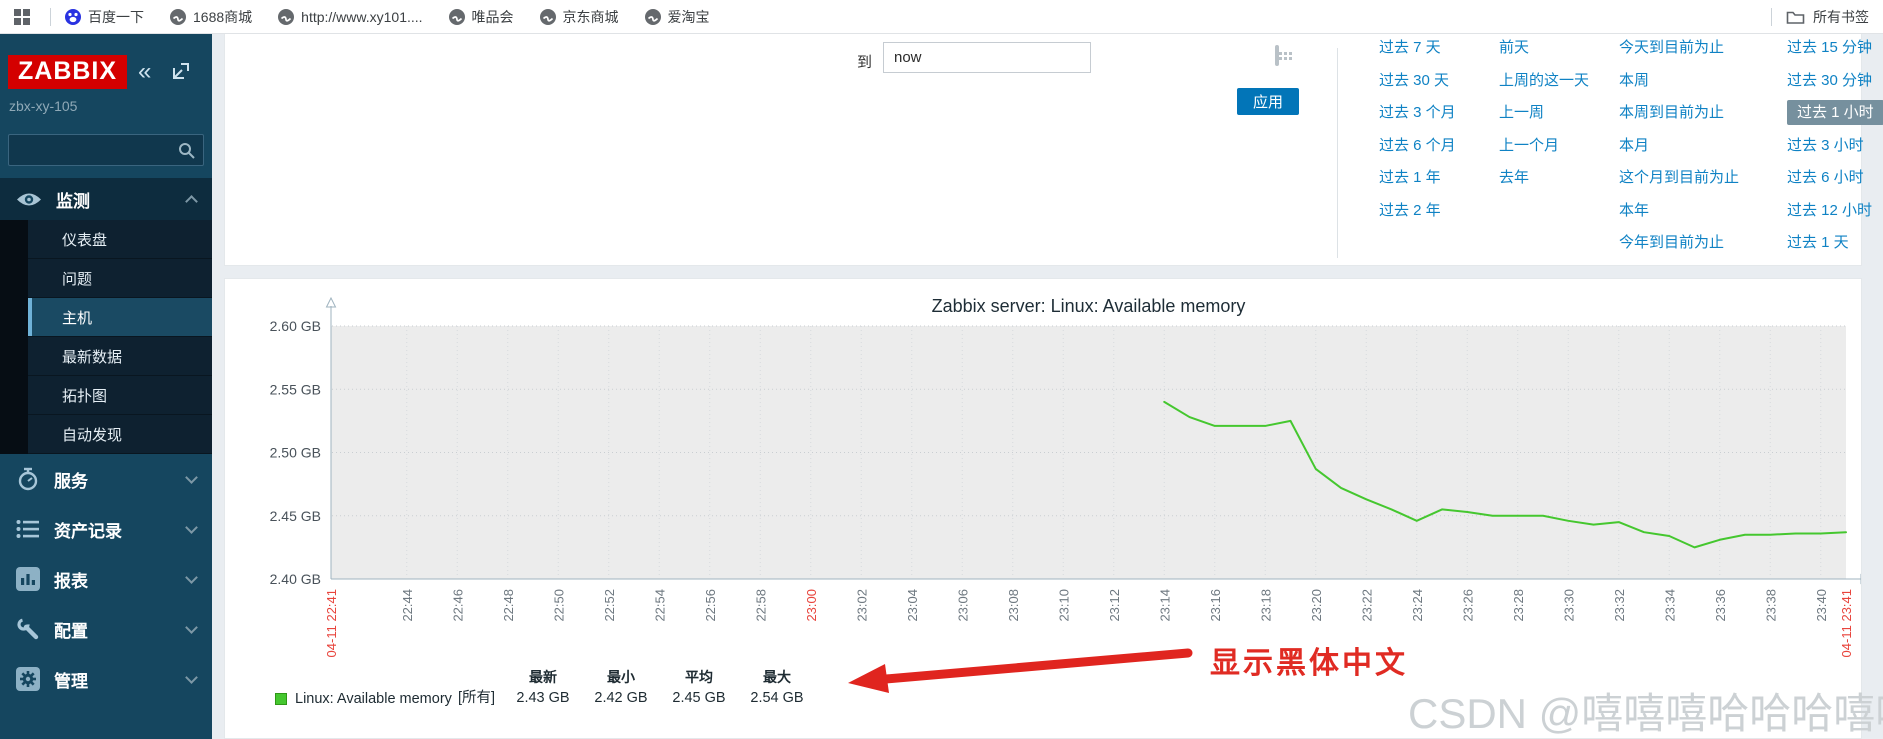 The height and width of the screenshot is (739, 1883). Describe the element at coordinates (1634, 80) in the screenshot. I see `quick-range-link: 本周` at that location.